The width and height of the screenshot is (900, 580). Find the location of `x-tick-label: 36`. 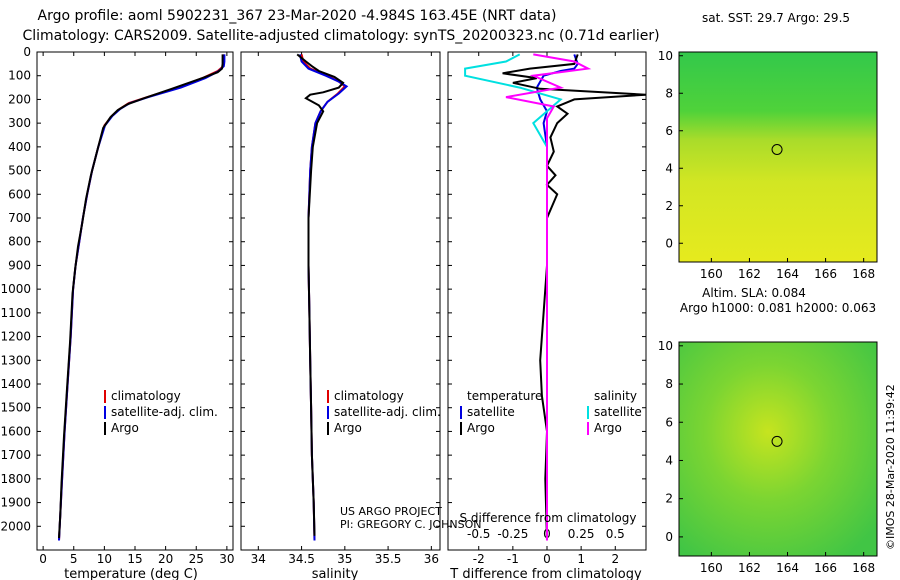

x-tick-label: 36 is located at coordinates (431, 559).